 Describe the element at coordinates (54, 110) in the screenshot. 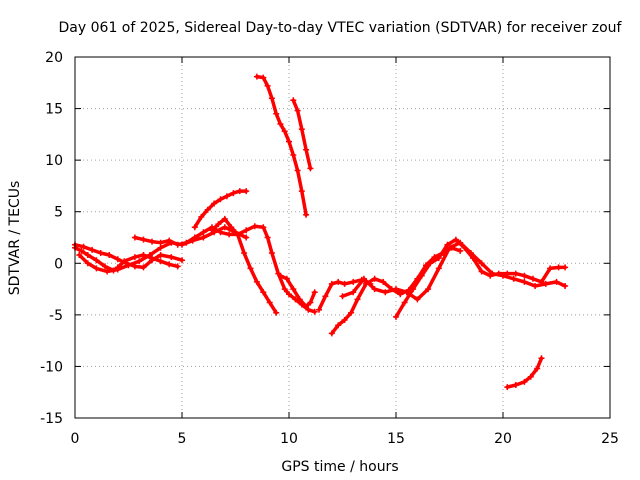

I see `y-tick-label: 15` at that location.